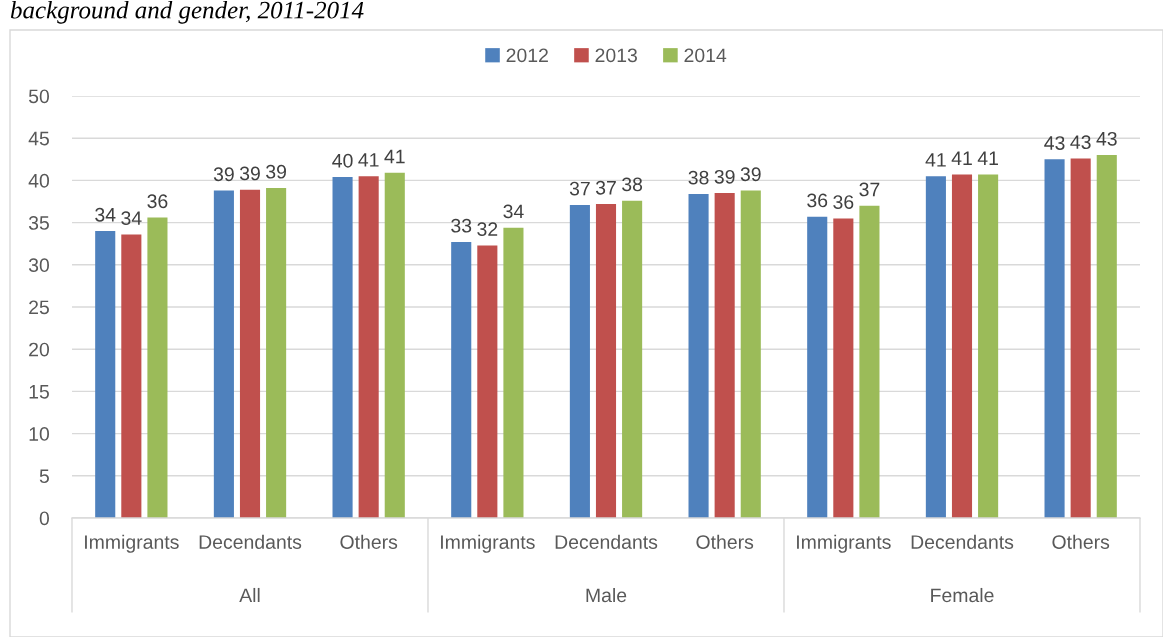 The image size is (1163, 637). What do you see at coordinates (39, 265) in the screenshot?
I see `y-tick-label: 30` at bounding box center [39, 265].